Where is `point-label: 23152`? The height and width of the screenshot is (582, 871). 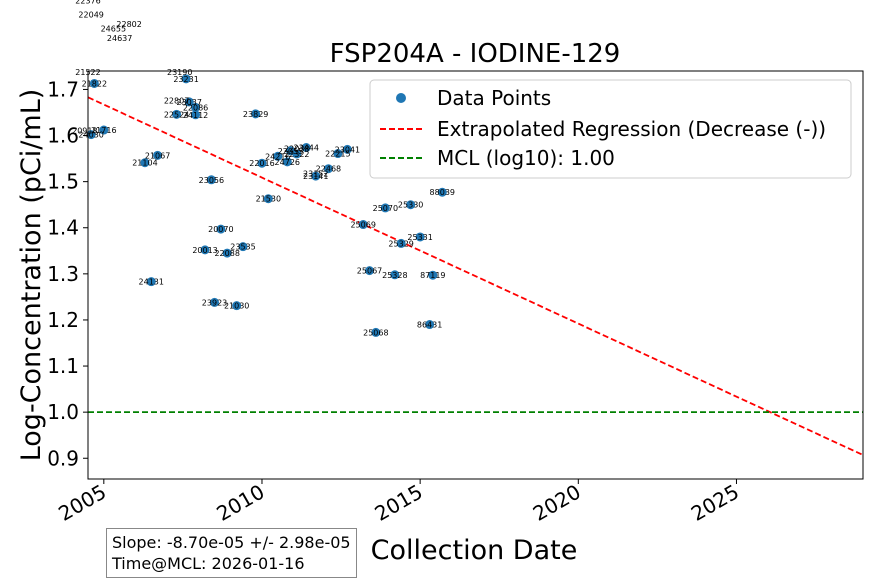
point-label: 23152 is located at coordinates (315, 173).